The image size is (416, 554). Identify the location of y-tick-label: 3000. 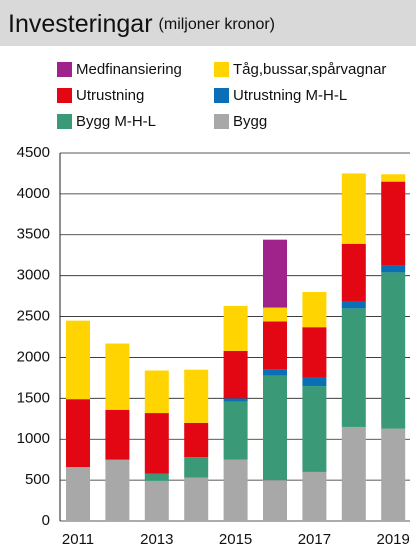
(33, 275).